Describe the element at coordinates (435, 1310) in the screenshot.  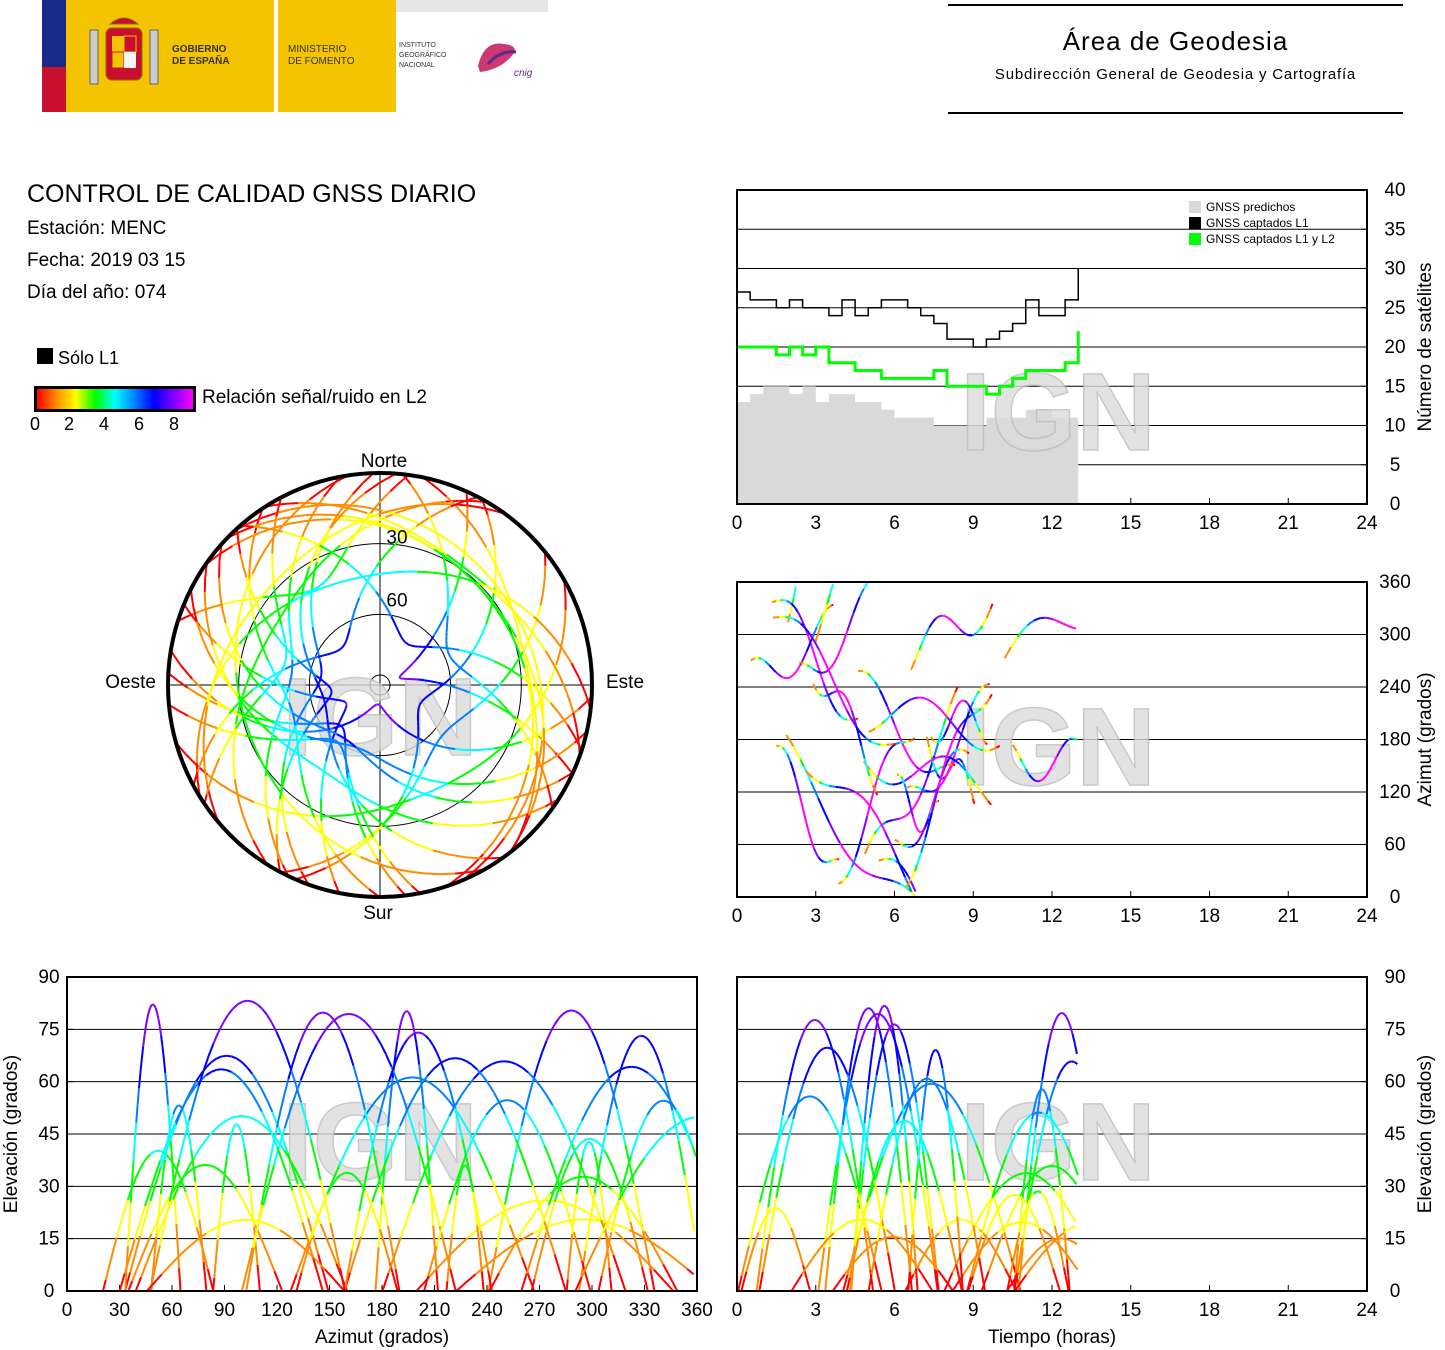
I see `elevation-azimuth-xtick-label: 210` at that location.